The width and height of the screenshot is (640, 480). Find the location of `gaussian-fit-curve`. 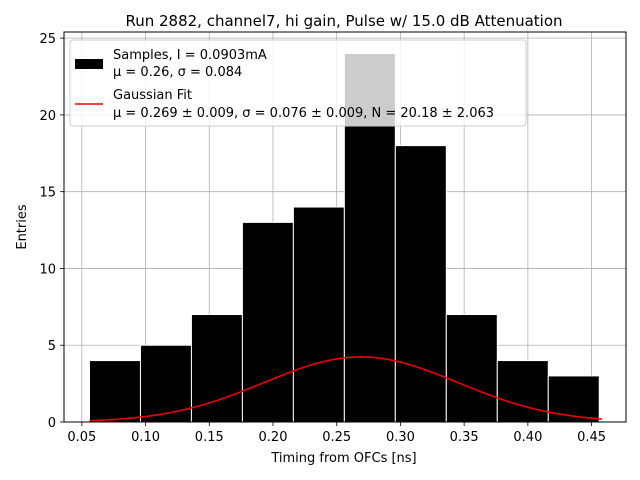

gaussian-fit-curve is located at coordinates (345, 389).